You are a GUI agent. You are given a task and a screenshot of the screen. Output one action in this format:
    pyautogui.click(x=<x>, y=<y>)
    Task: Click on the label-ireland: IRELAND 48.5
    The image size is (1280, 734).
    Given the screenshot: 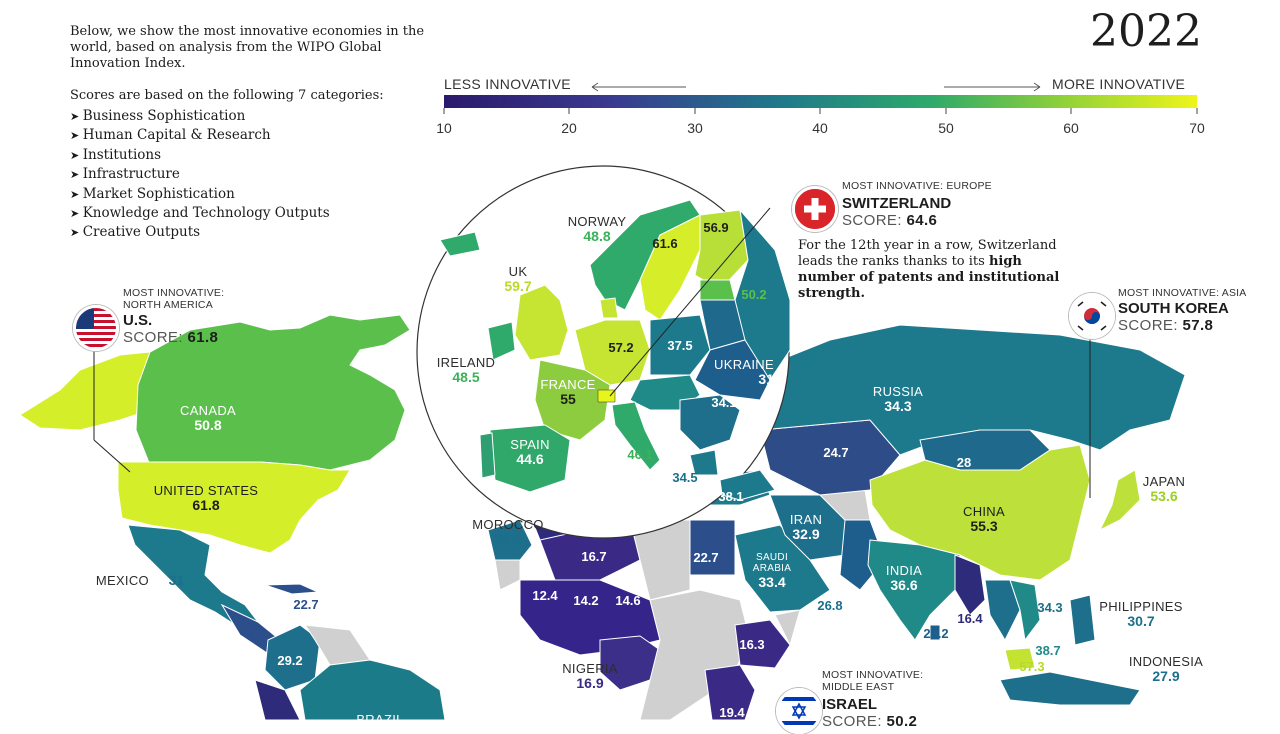 What is the action you would take?
    pyautogui.click(x=466, y=370)
    